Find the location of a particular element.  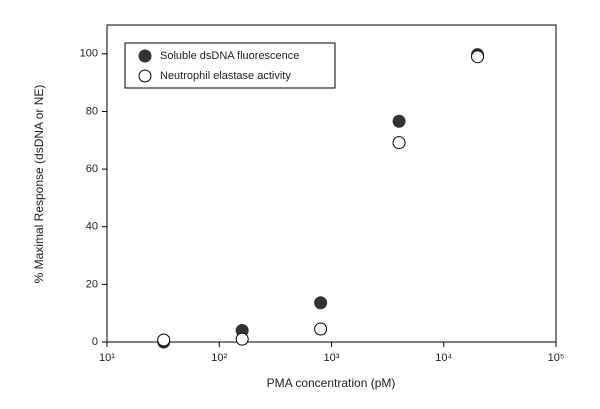

legend-box is located at coordinates (230, 65).